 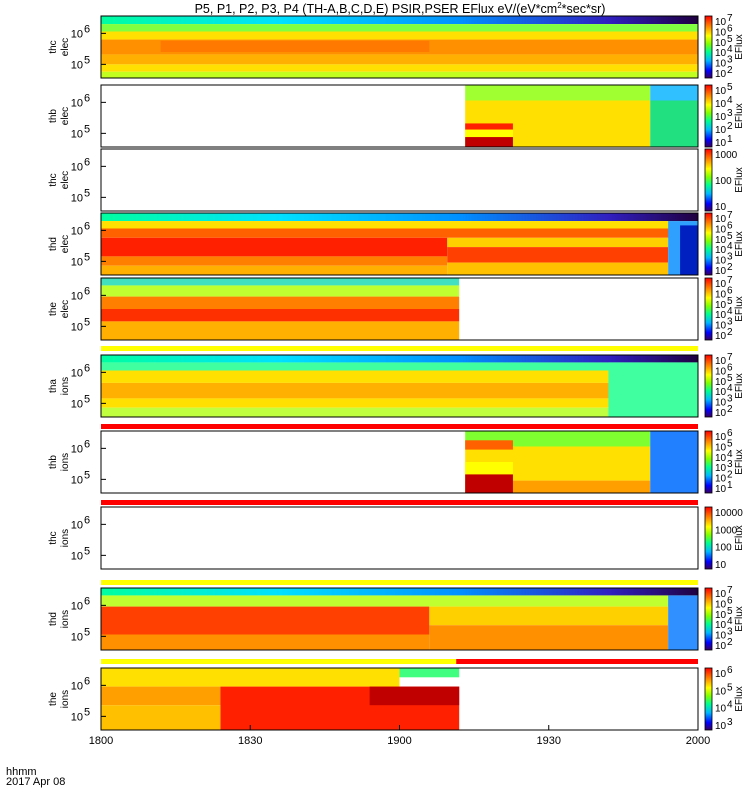 I want to click on x-tick-label: 1830, so click(x=250, y=741).